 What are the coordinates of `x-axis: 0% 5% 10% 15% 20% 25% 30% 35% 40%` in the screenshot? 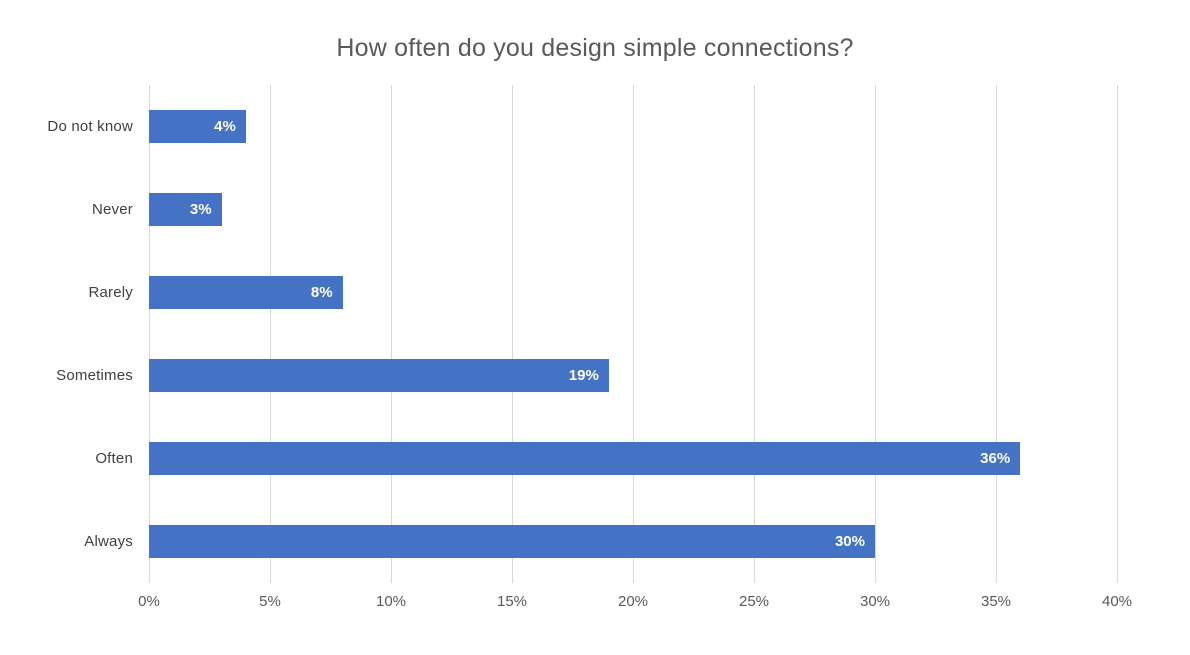 It's located at (635, 605).